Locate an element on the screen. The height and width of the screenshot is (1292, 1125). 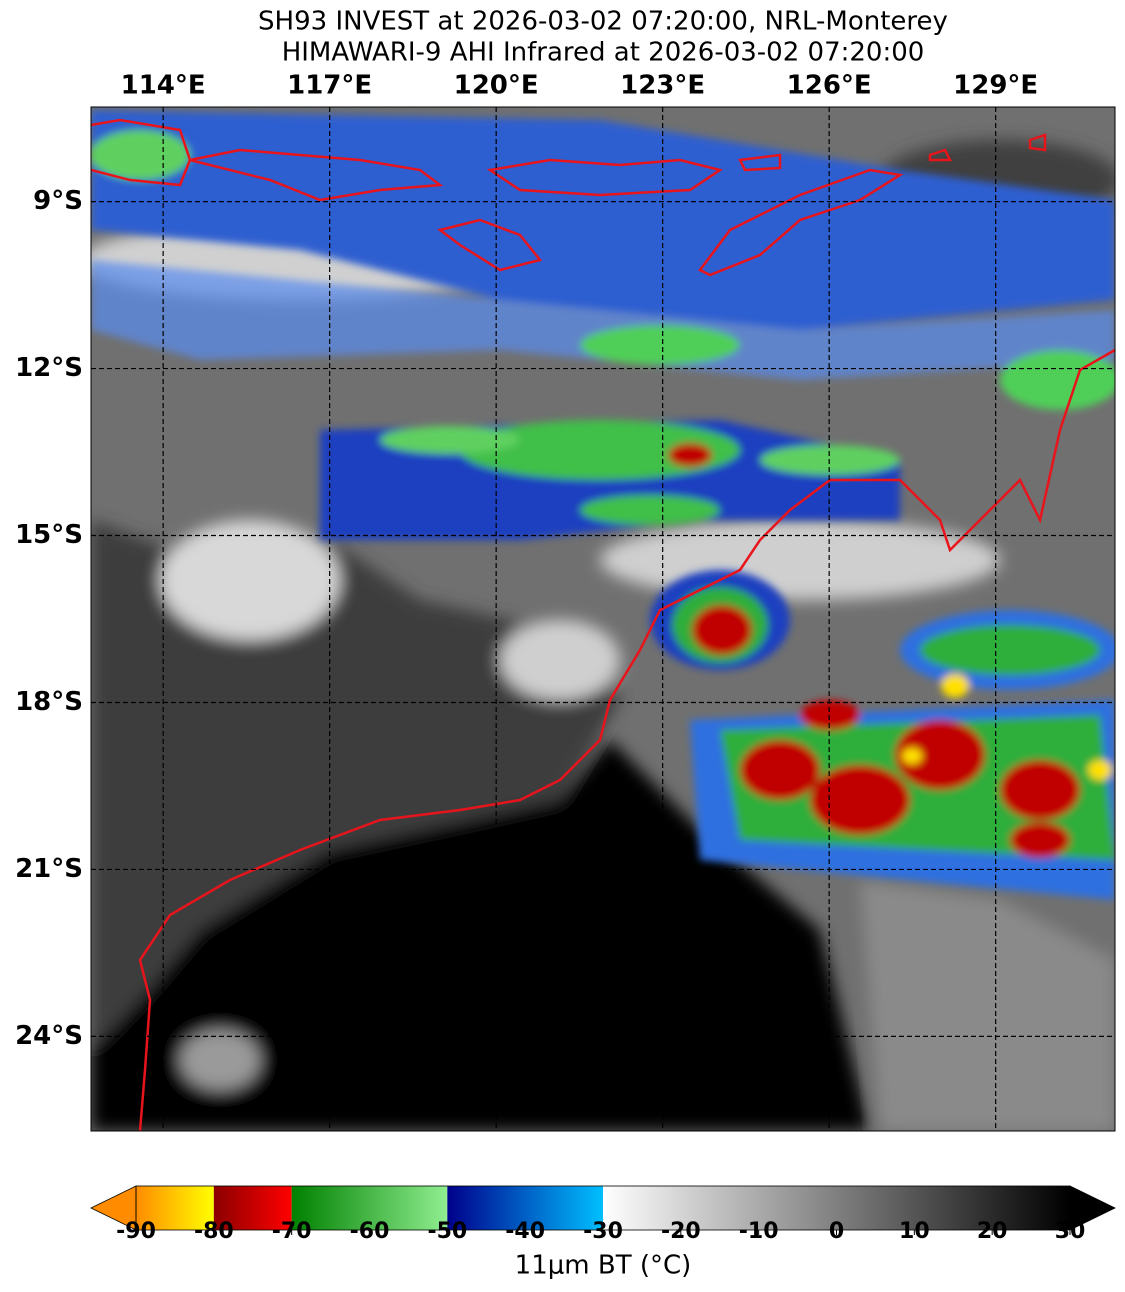
colorbar-tick-label: -60 is located at coordinates (370, 1231).